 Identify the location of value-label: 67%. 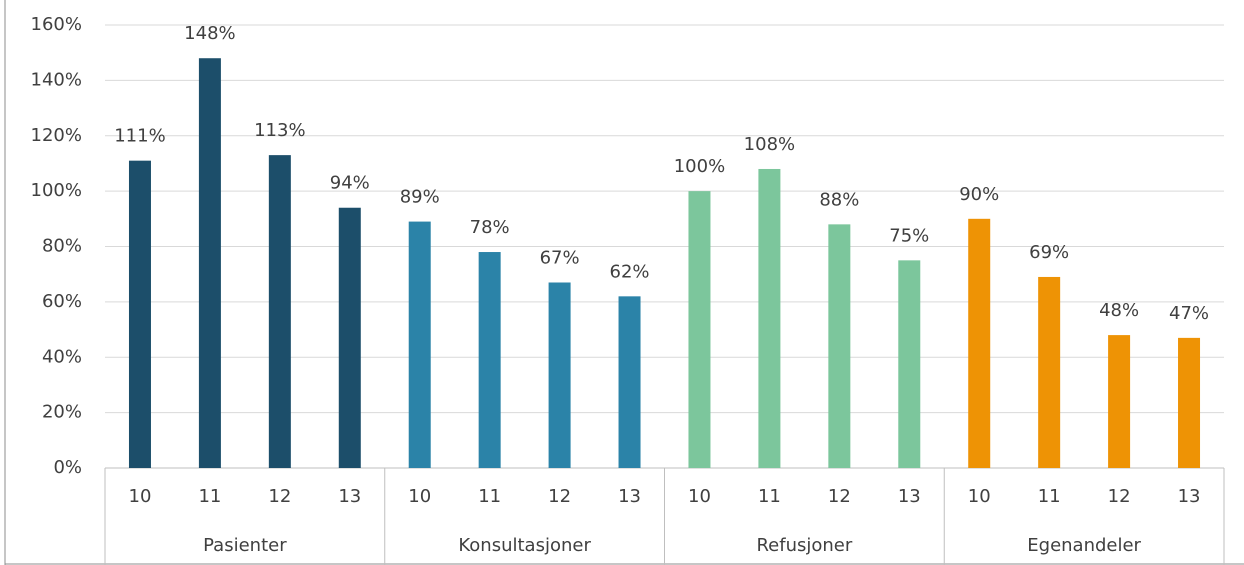
(560, 257).